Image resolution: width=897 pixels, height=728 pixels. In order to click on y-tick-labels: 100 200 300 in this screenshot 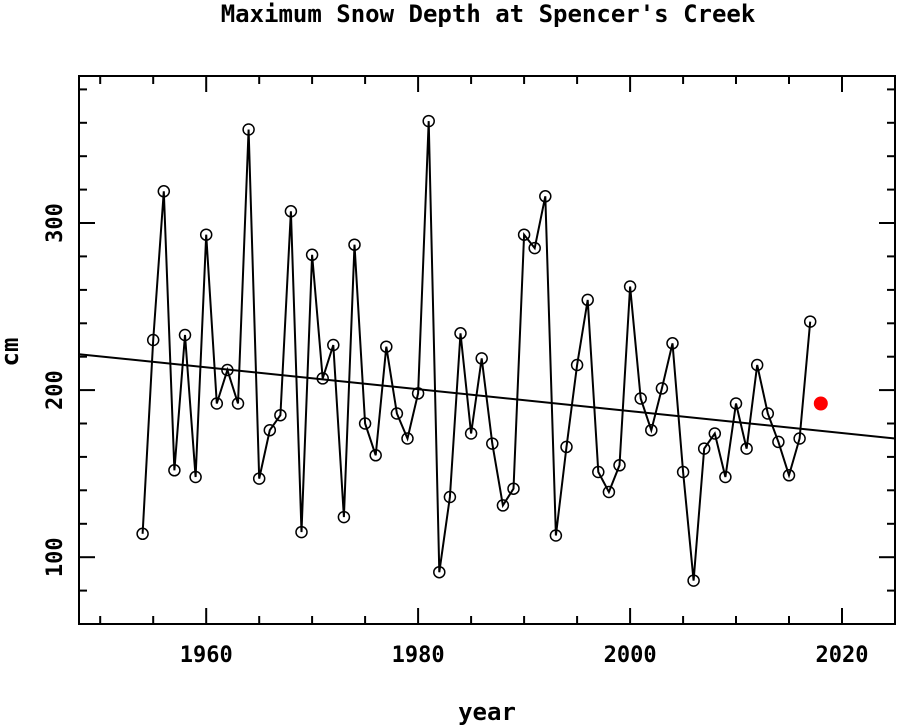, I will do `click(55, 390)`.